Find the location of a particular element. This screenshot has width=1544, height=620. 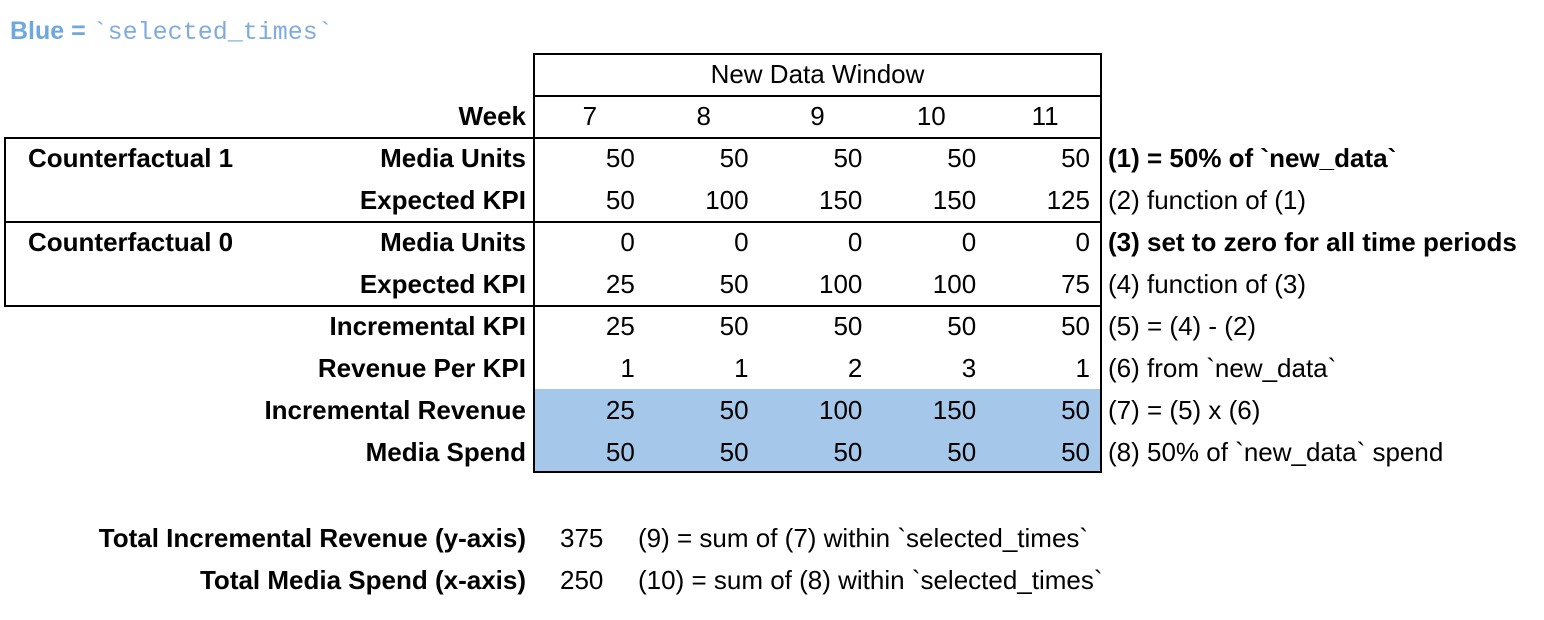

header-divider-line is located at coordinates (817, 96).